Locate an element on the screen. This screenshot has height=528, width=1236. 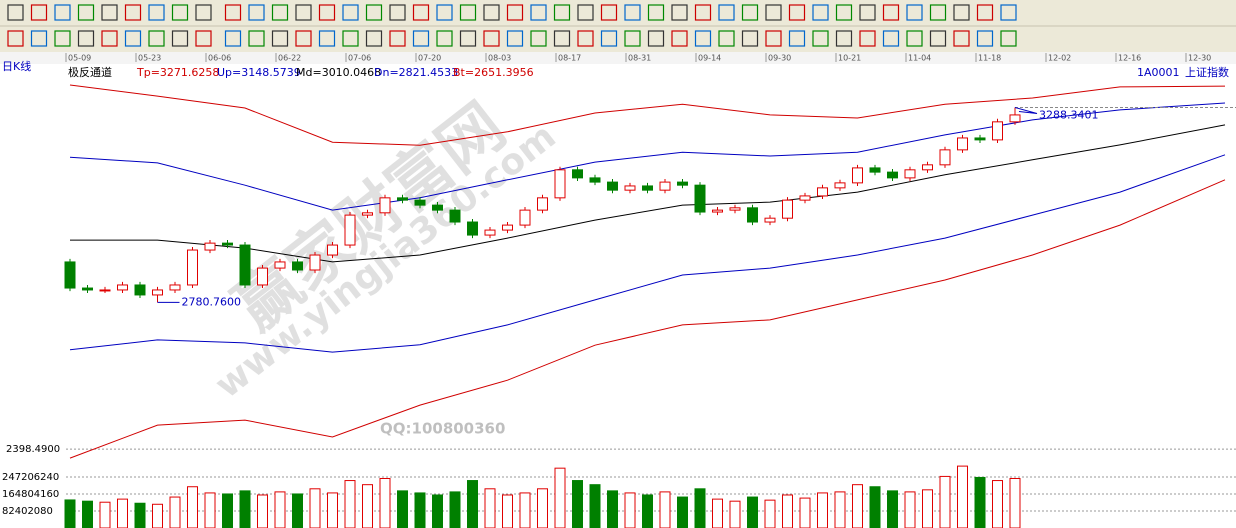
y-tick-label: 82402080 is located at coordinates (27, 511).